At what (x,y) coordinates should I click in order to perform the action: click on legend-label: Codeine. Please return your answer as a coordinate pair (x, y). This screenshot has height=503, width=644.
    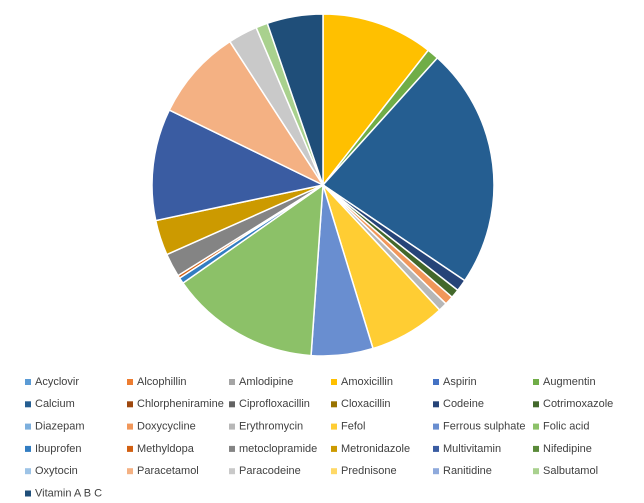
    Looking at the image, I should click on (463, 404).